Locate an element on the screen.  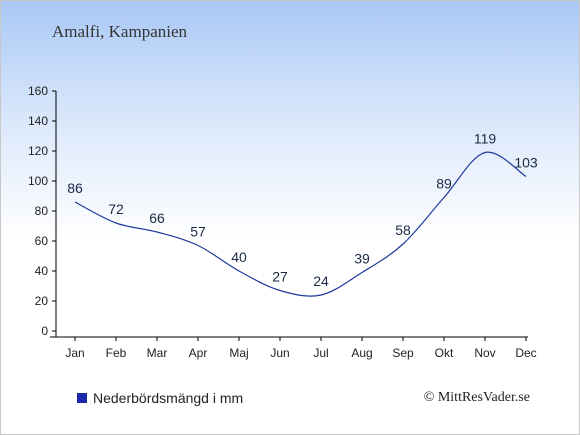
y-tick-label: 100 is located at coordinates (38, 181).